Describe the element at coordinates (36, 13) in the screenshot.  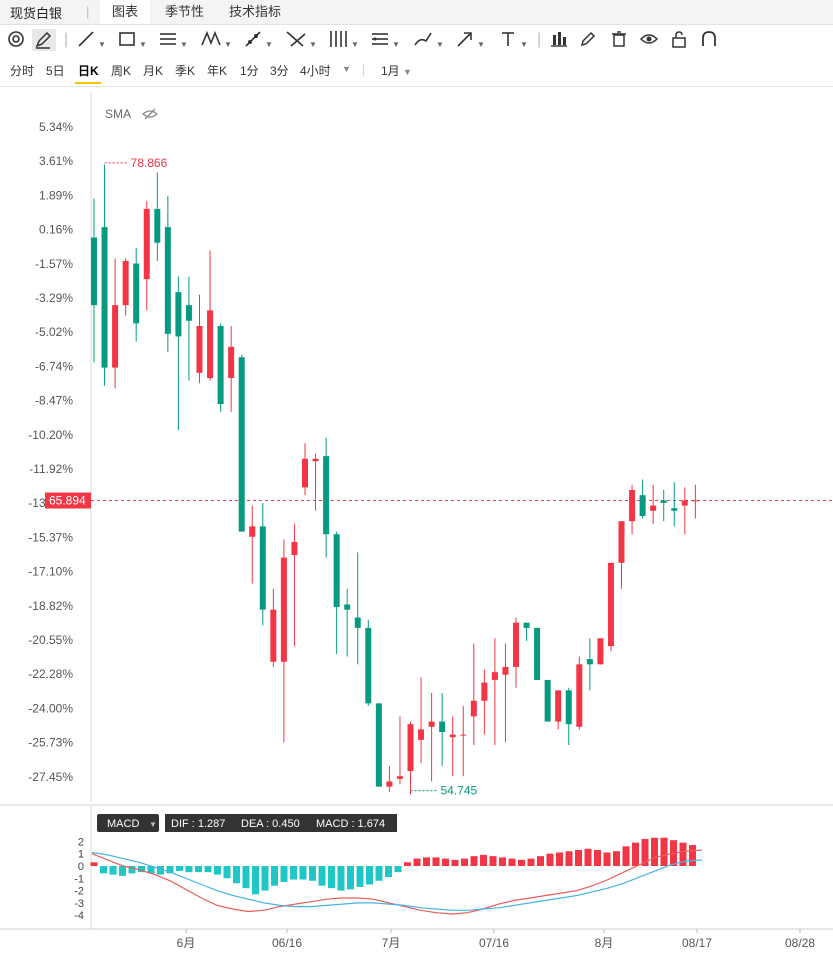
I see `instrument-title: 现货白银` at that location.